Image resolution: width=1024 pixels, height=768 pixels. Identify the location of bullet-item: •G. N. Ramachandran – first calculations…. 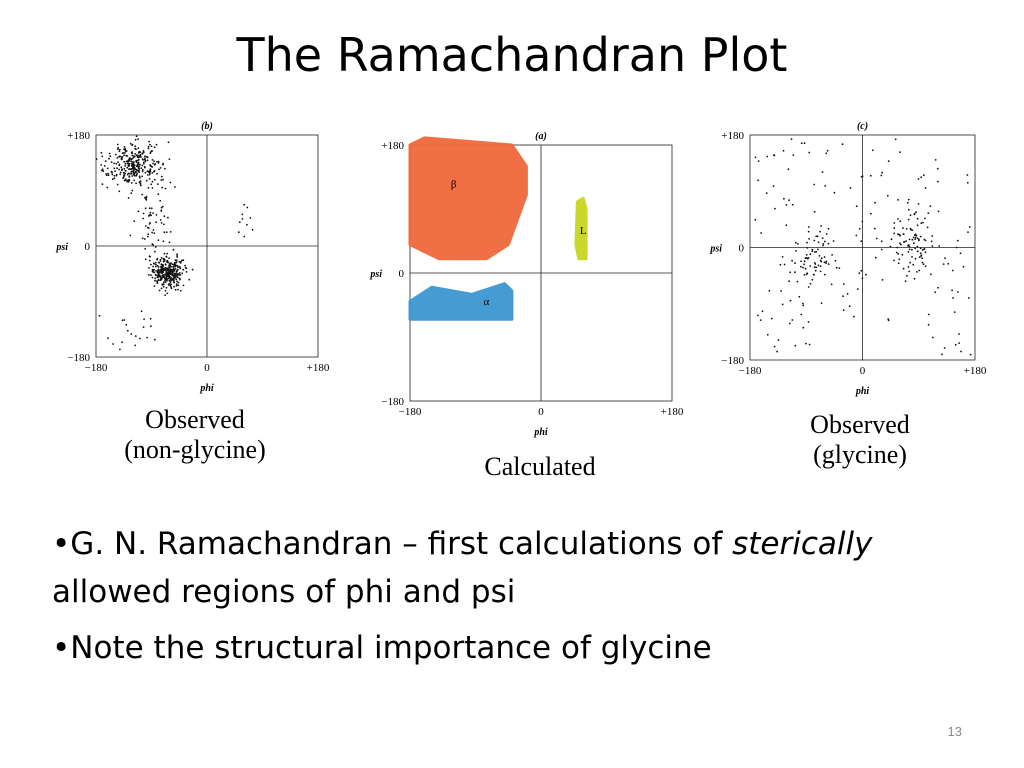
(512, 568).